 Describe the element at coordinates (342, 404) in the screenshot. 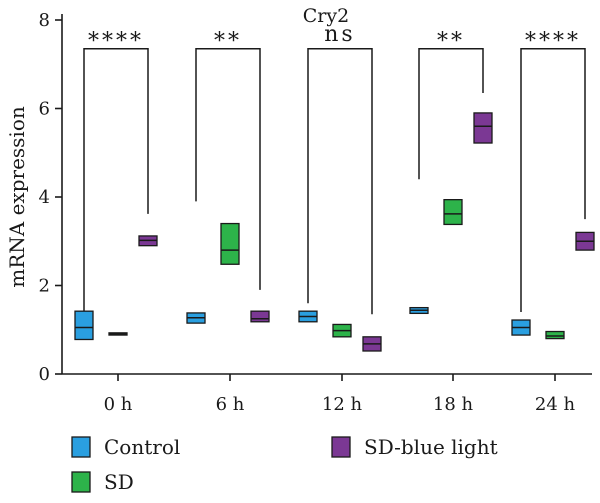

I see `x-tick-label: 12 h` at that location.